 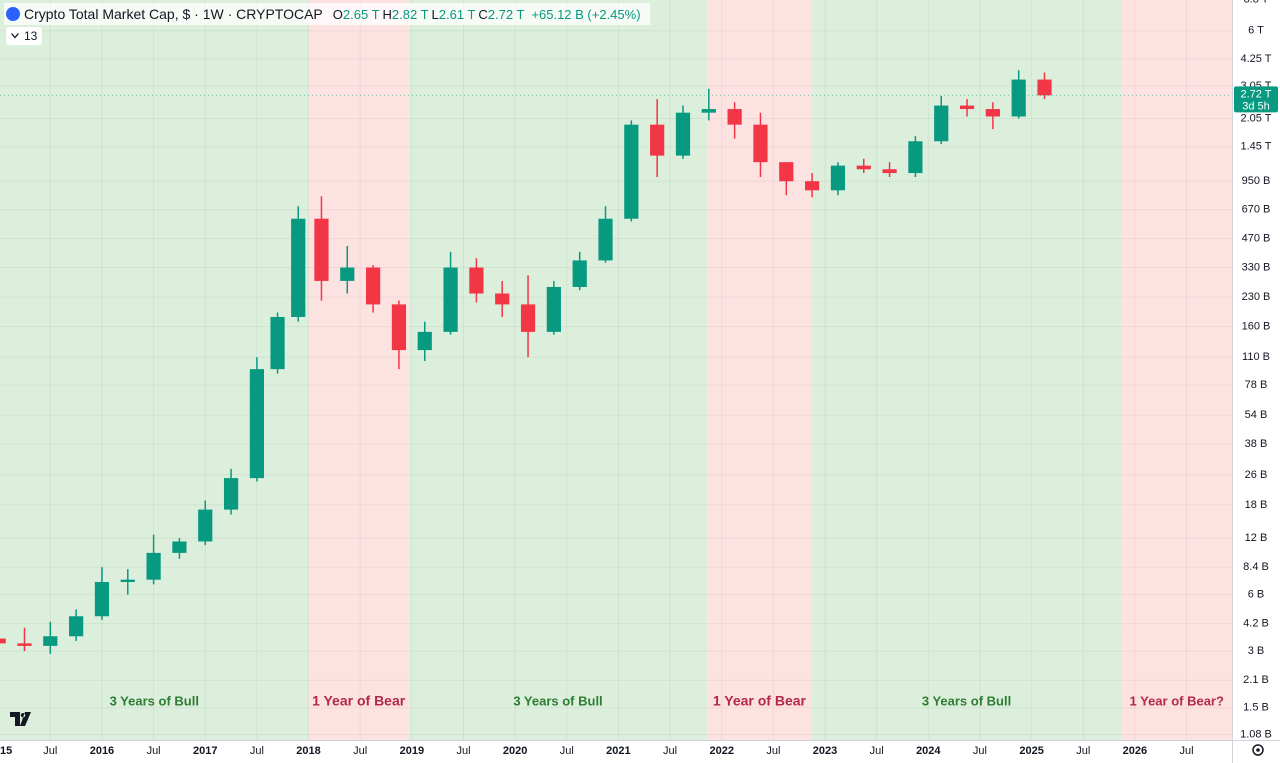 I want to click on x-tick-label: 2016, so click(x=102, y=751).